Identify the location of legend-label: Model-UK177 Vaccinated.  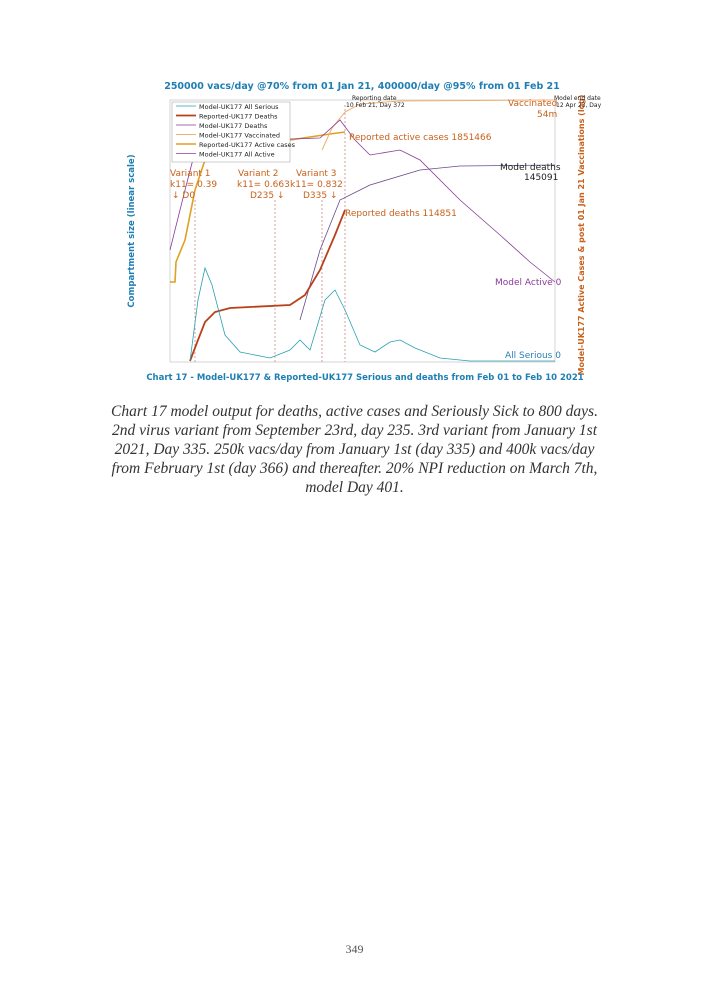
(239, 136).